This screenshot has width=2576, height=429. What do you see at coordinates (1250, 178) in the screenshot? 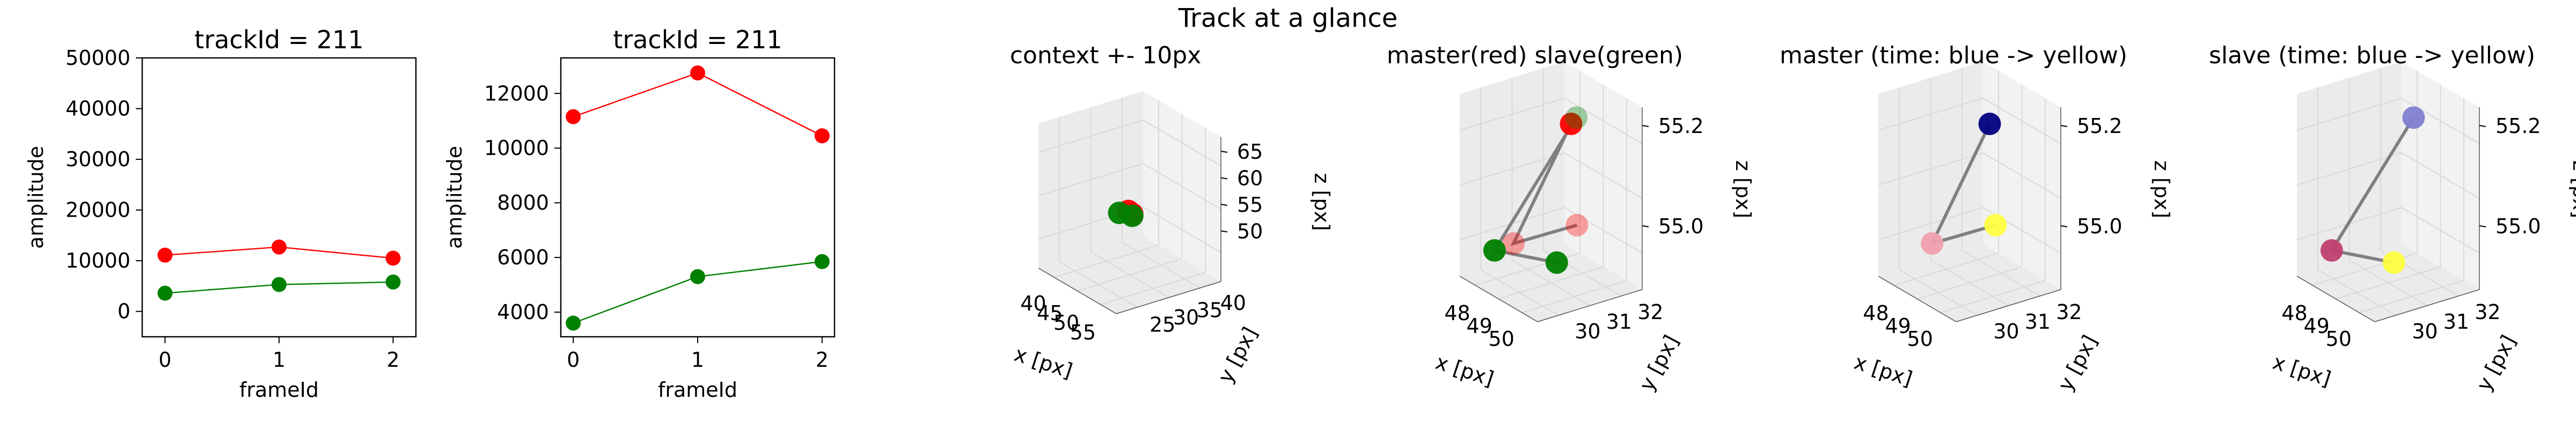
I see `z-tick-label: 60` at bounding box center [1250, 178].